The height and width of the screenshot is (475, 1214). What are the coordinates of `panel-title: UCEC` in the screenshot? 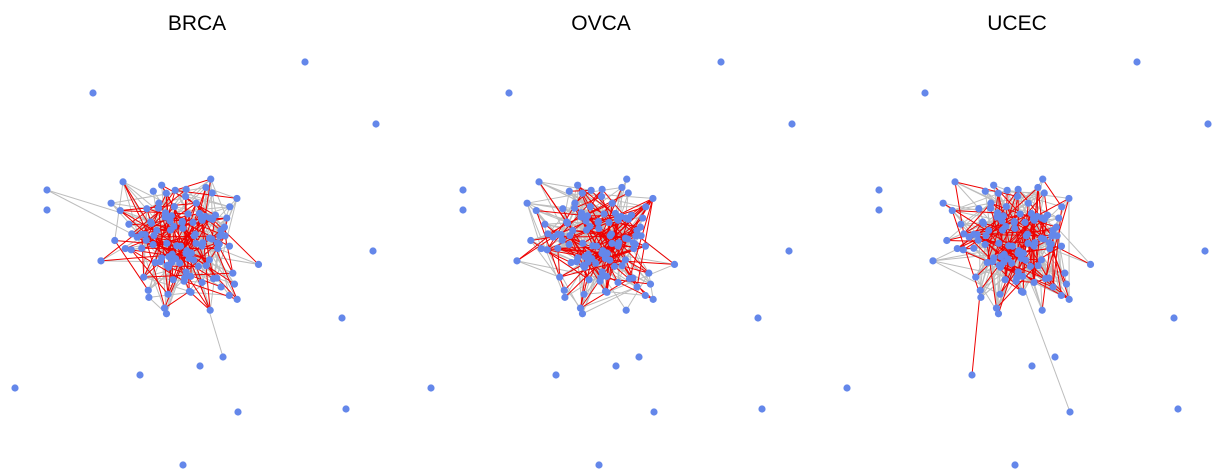 It's located at (1017, 23).